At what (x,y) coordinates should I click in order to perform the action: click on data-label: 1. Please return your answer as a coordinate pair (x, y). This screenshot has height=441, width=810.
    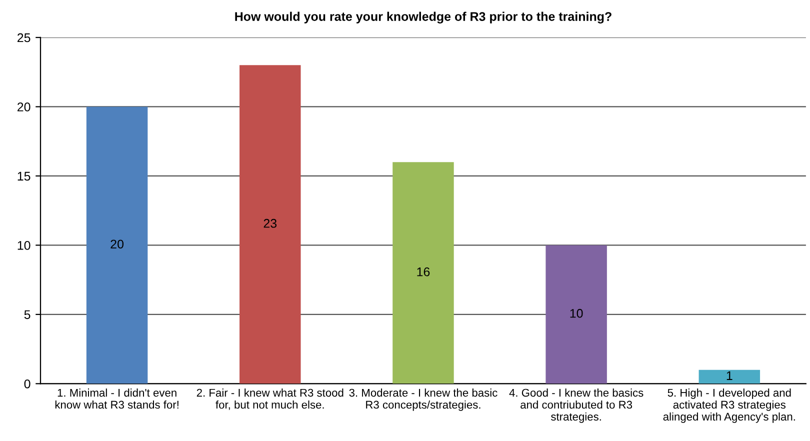
    Looking at the image, I should click on (729, 375).